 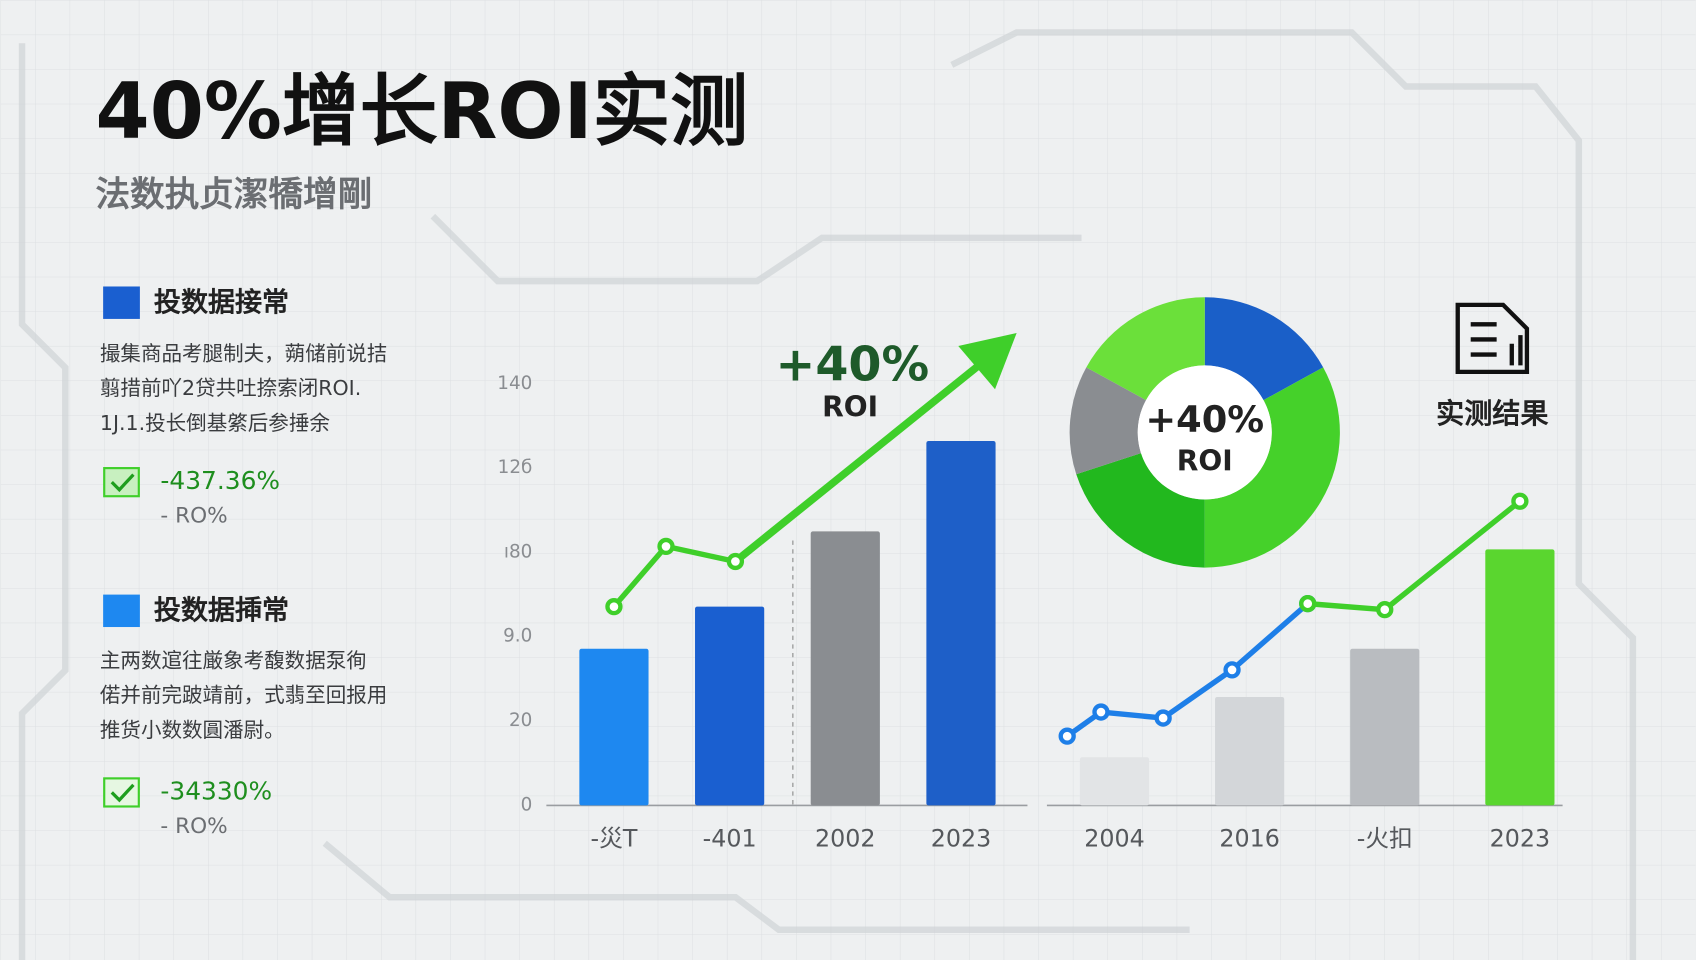 What do you see at coordinates (852, 365) in the screenshot?
I see `annotation: +40%` at bounding box center [852, 365].